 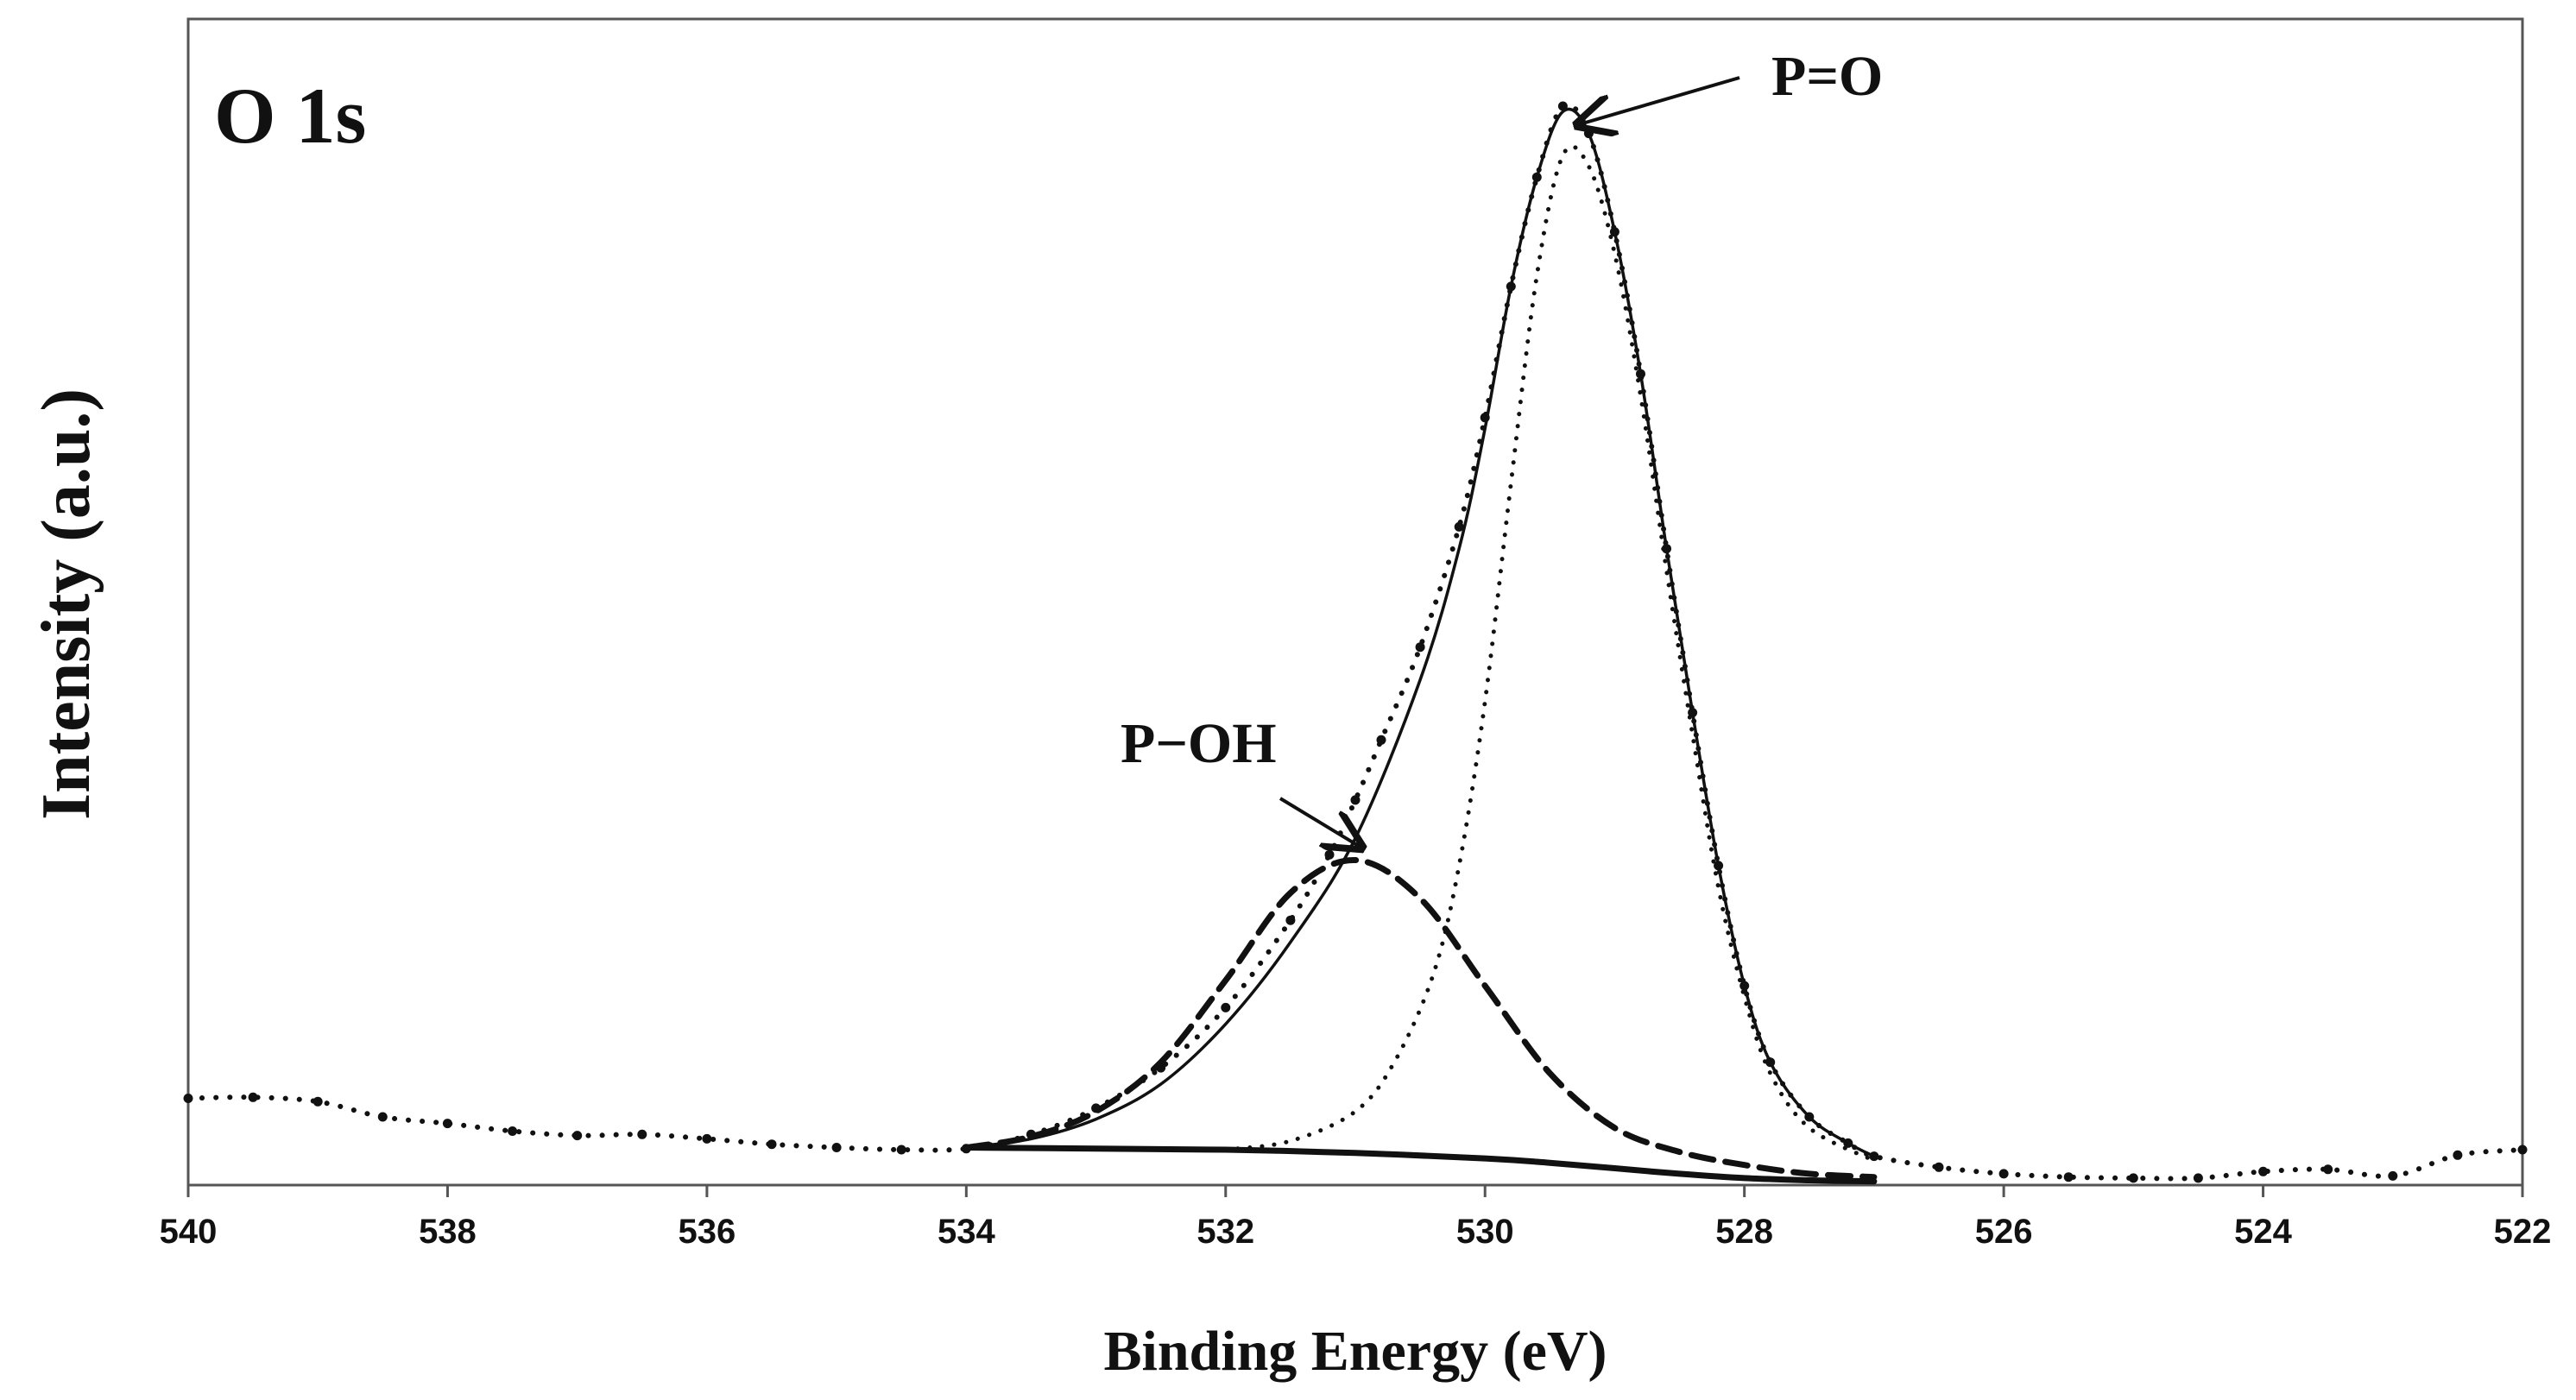 I want to click on x-axis-label: Binding Energy (eV), so click(x=1355, y=1351).